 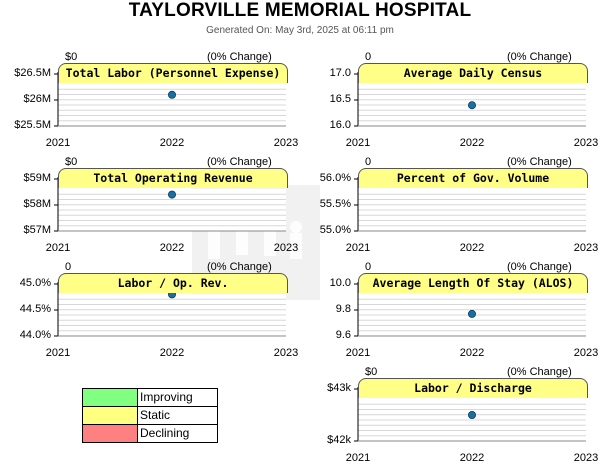 What do you see at coordinates (473, 388) in the screenshot?
I see `chart-title-tab: Labor / Discharge` at bounding box center [473, 388].